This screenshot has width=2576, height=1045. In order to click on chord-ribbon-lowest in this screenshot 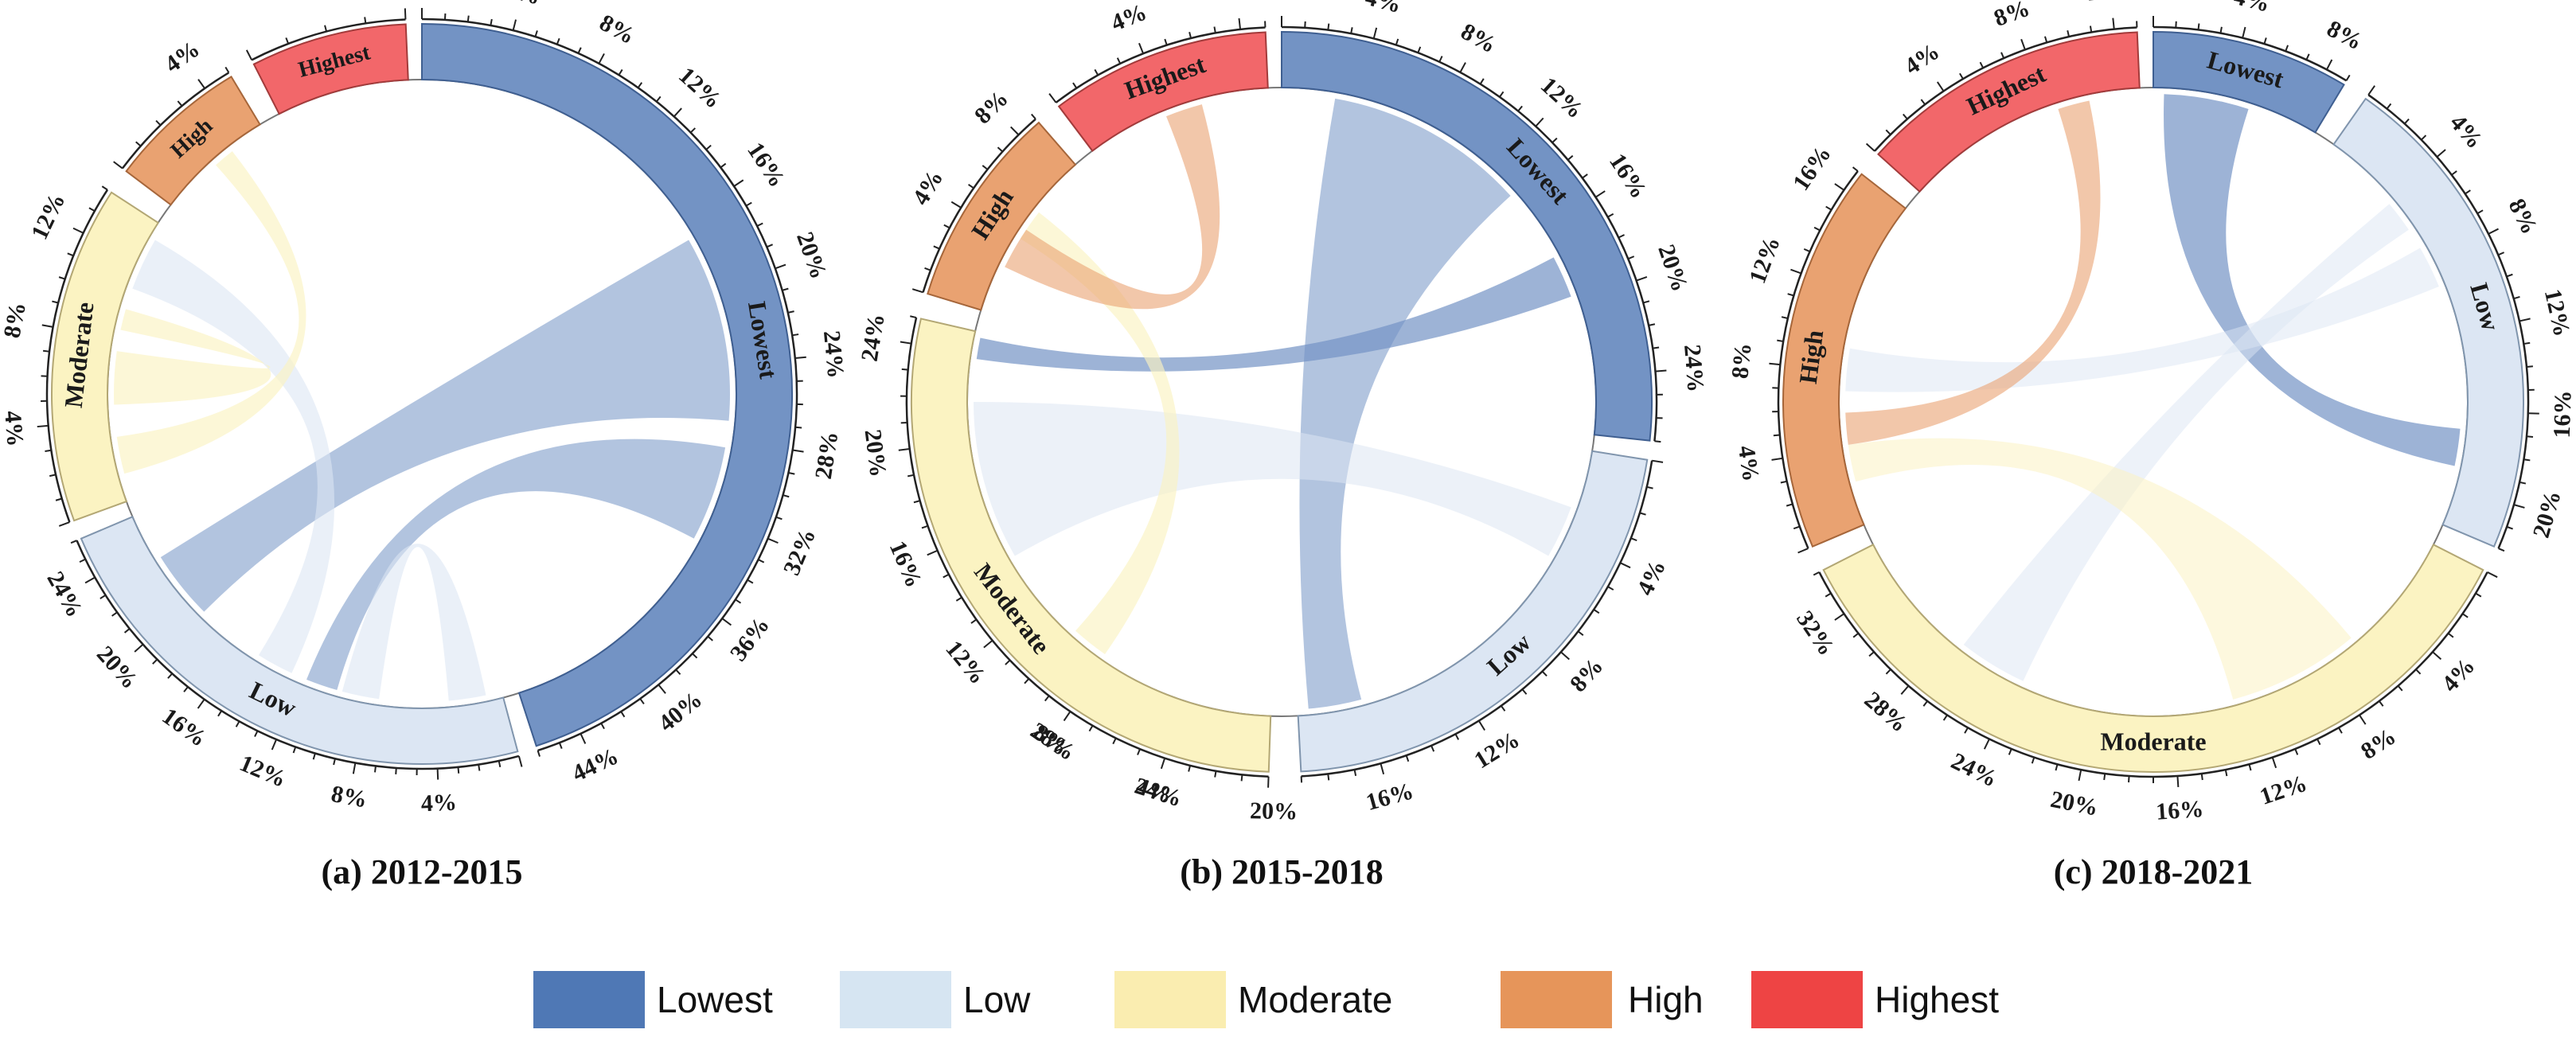, I will do `click(445, 426)`.